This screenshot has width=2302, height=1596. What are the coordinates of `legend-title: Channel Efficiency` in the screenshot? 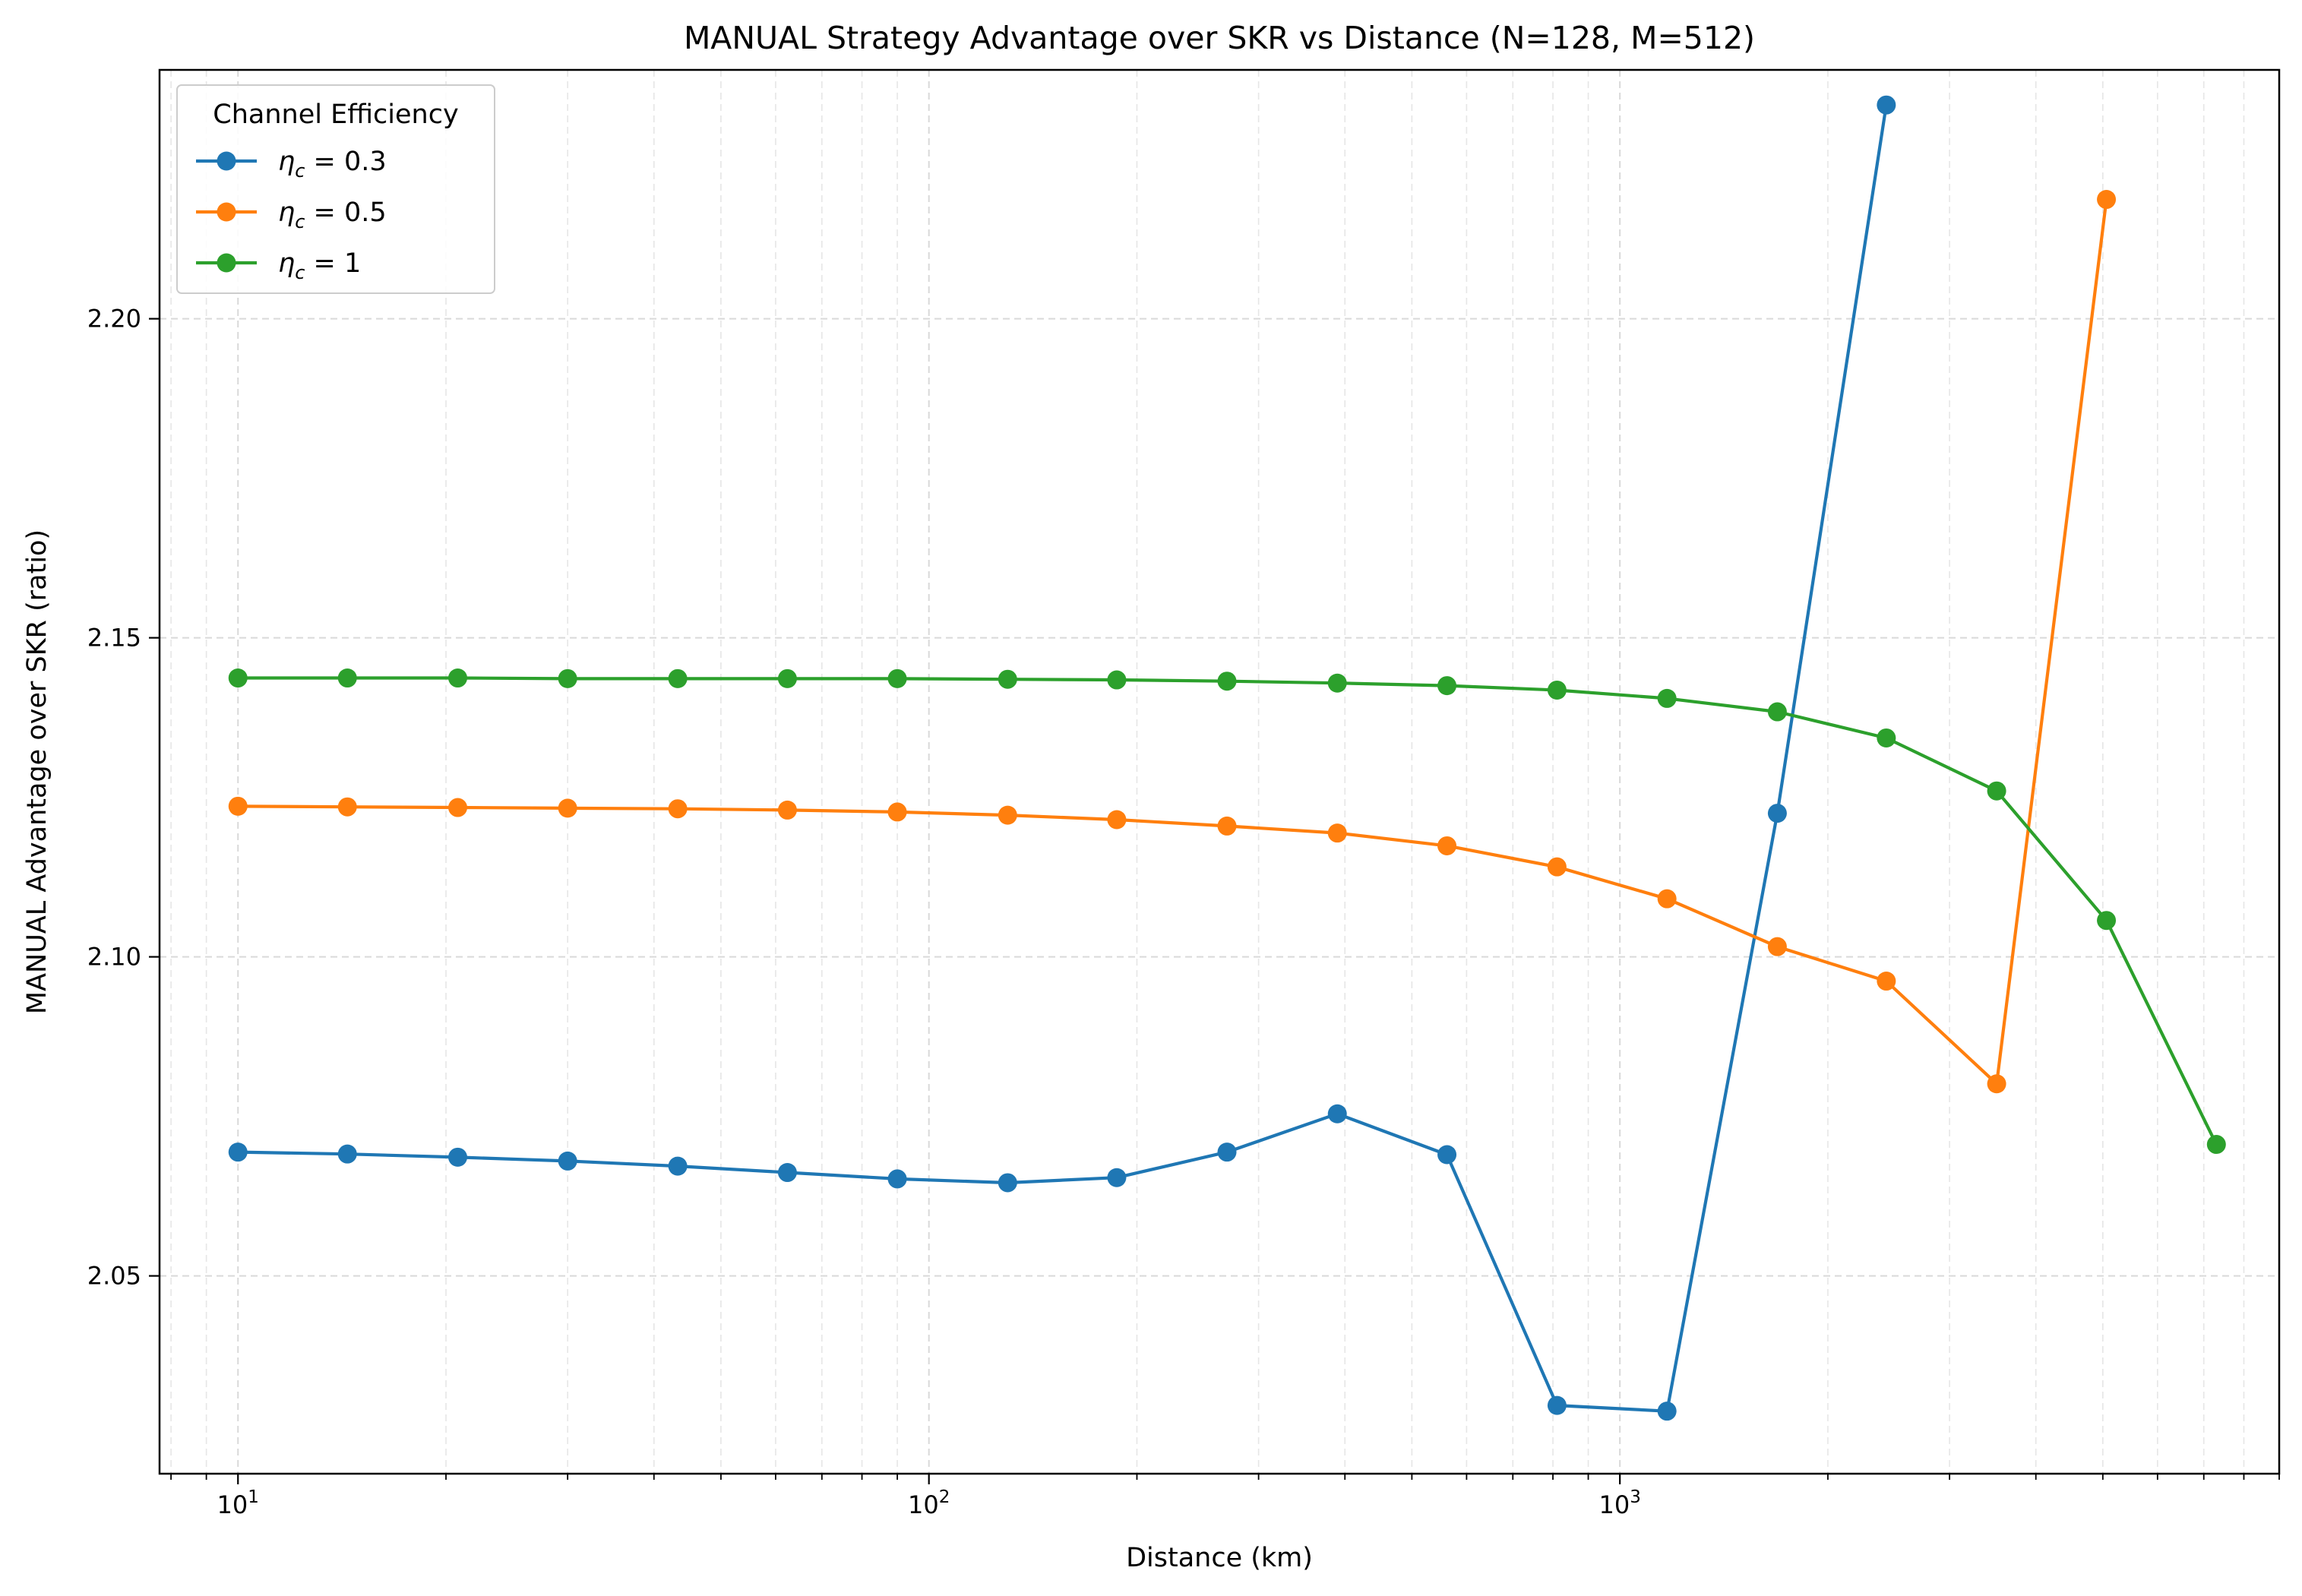 It's located at (335, 115).